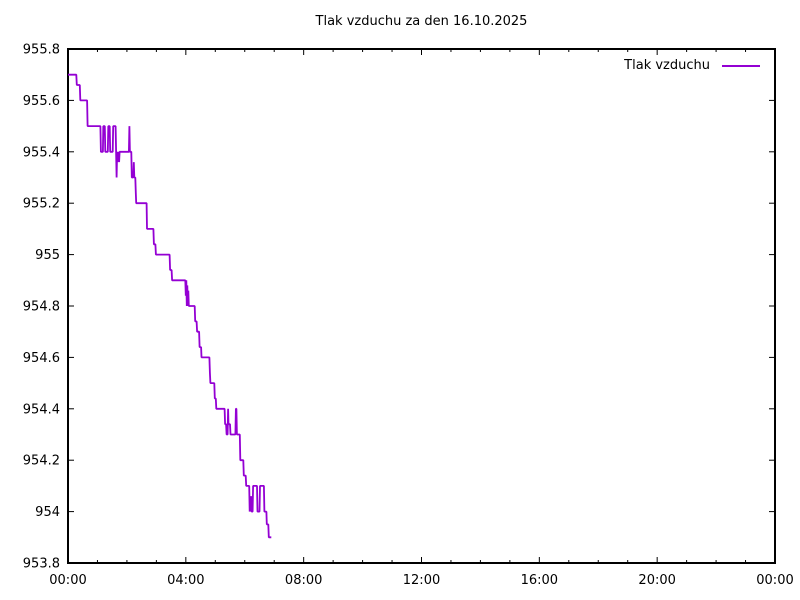 Image resolution: width=800 pixels, height=600 pixels. Describe the element at coordinates (47, 255) in the screenshot. I see `y-tick-label: 955` at that location.